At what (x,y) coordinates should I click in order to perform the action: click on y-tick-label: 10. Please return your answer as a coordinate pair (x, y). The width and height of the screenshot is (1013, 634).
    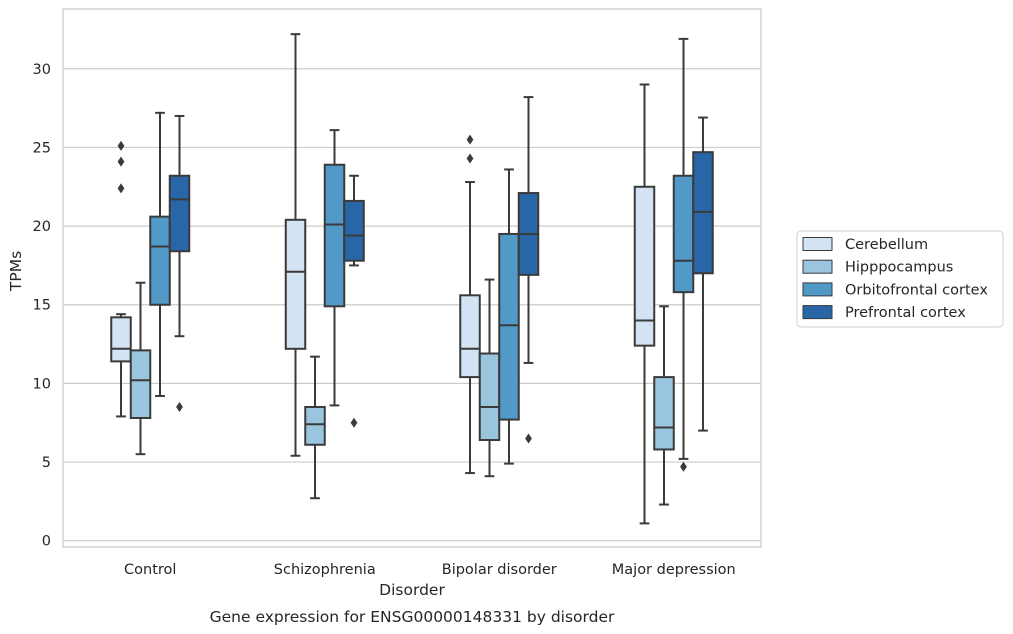
    Looking at the image, I should click on (42, 384).